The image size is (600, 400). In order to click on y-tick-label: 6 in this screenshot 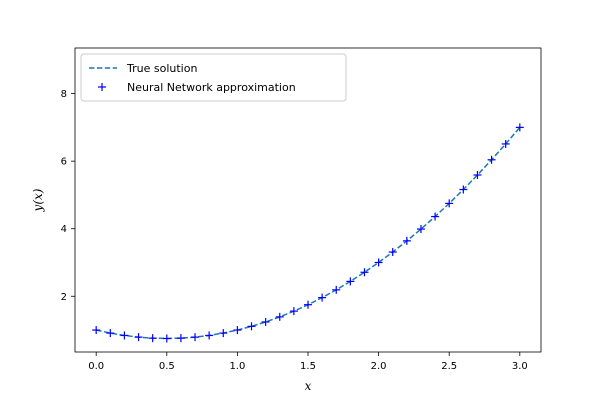, I will do `click(64, 162)`.